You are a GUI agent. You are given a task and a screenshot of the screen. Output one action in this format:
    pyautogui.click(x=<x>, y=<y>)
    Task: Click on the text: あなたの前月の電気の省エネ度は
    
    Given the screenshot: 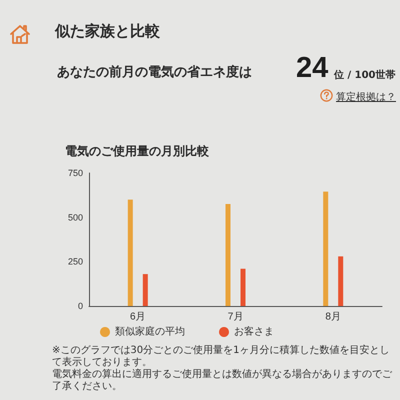 What is the action you would take?
    pyautogui.click(x=154, y=72)
    